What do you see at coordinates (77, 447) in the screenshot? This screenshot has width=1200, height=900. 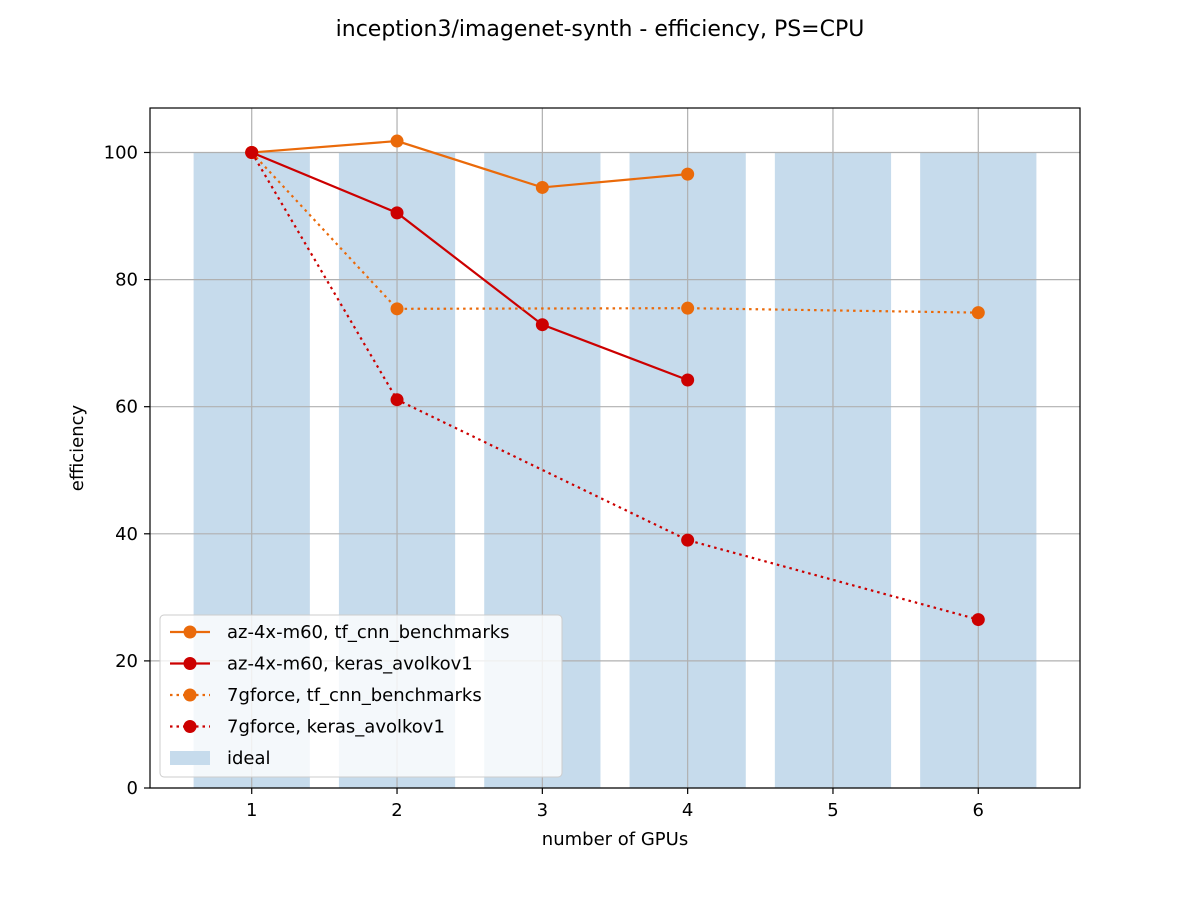 I see `y-axis-label: efficiency` at bounding box center [77, 447].